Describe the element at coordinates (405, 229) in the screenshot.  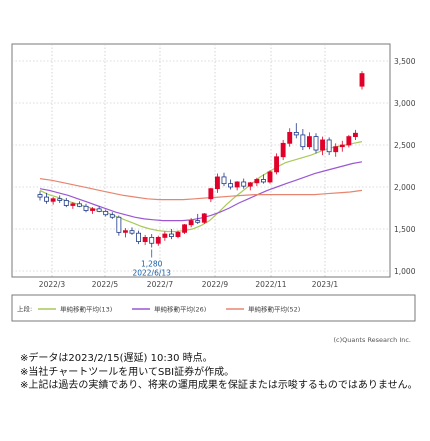
I see `y-tick-label: 1,500` at that location.